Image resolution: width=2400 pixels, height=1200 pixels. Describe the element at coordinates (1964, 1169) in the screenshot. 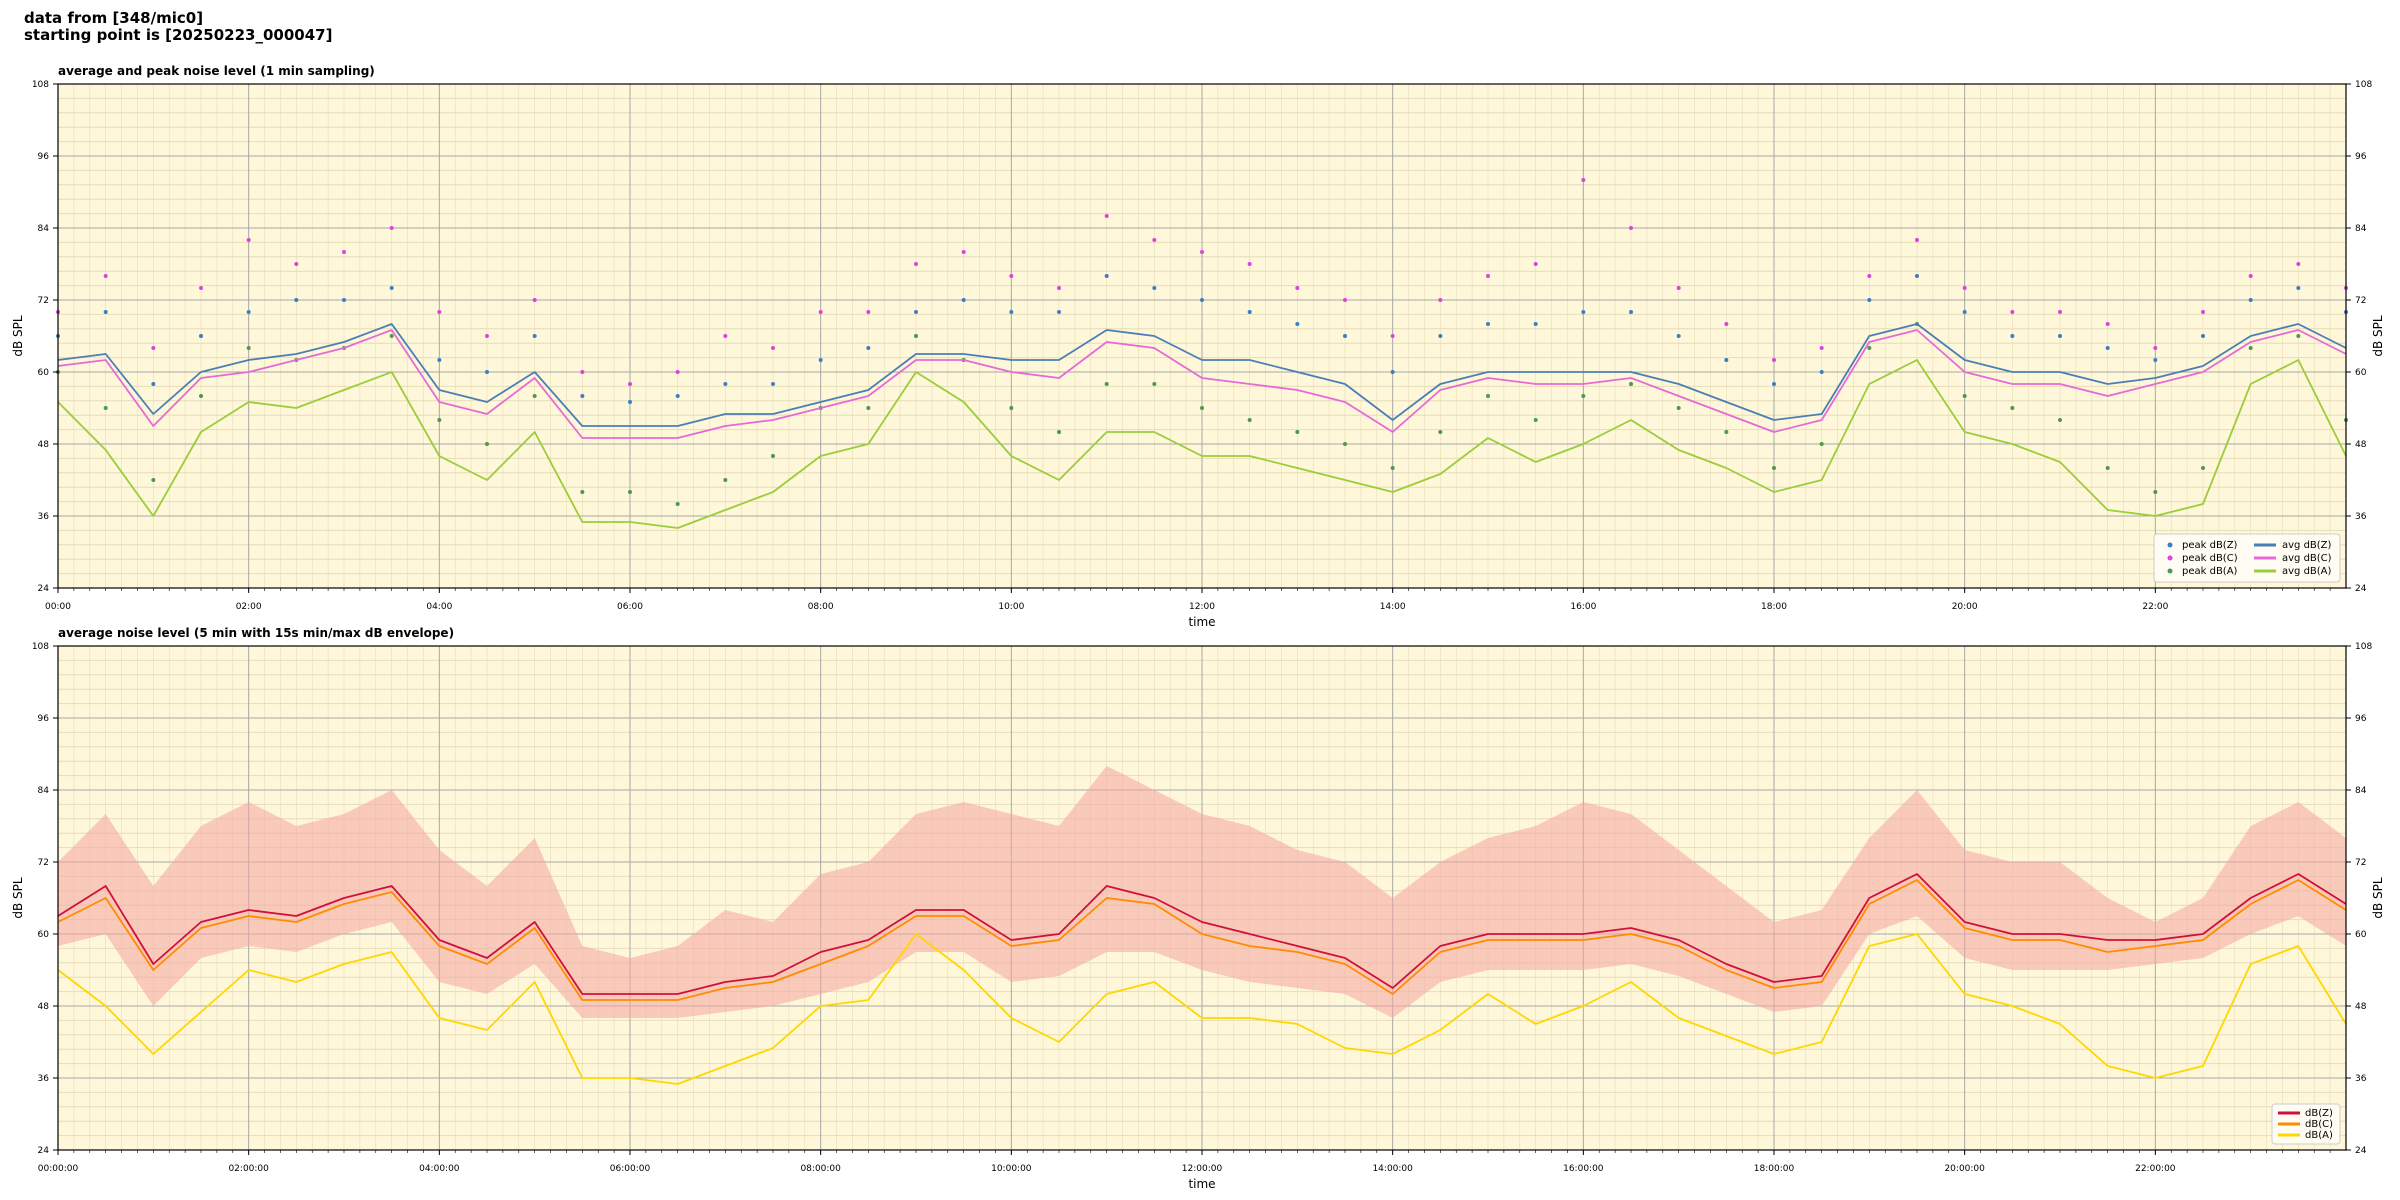

I see `x-tick-label: 20:00:00` at that location.